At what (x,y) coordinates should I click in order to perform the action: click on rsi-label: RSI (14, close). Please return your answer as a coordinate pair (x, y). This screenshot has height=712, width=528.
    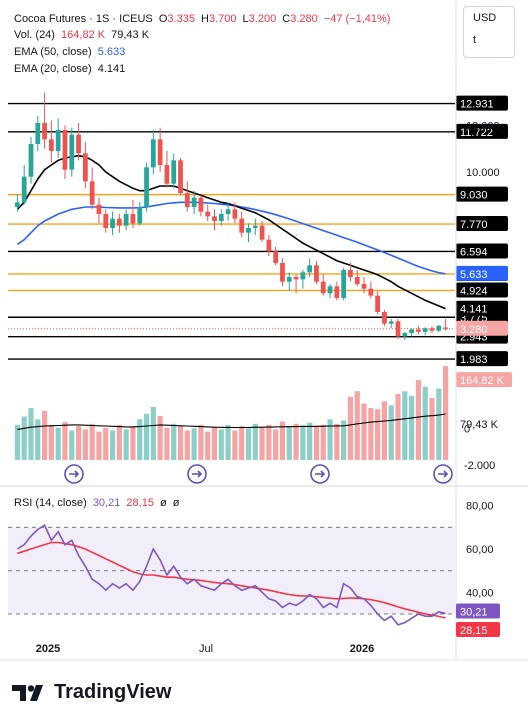
    Looking at the image, I should click on (50, 503).